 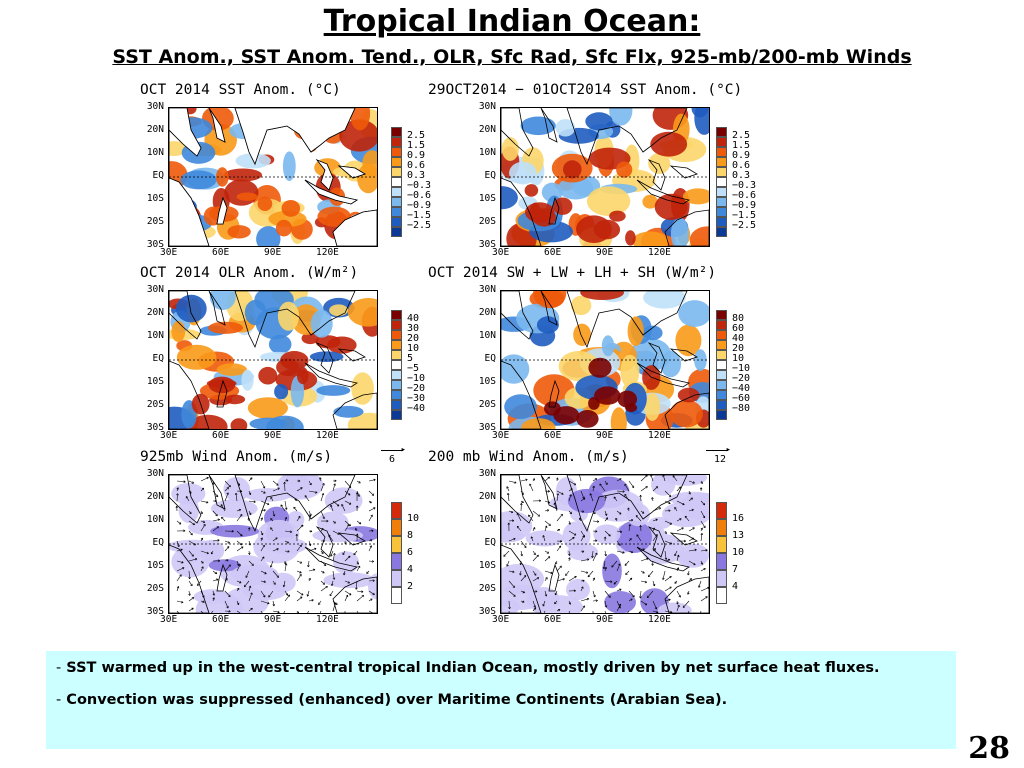 What do you see at coordinates (392, 459) in the screenshot?
I see `reference-vector-label: 6` at bounding box center [392, 459].